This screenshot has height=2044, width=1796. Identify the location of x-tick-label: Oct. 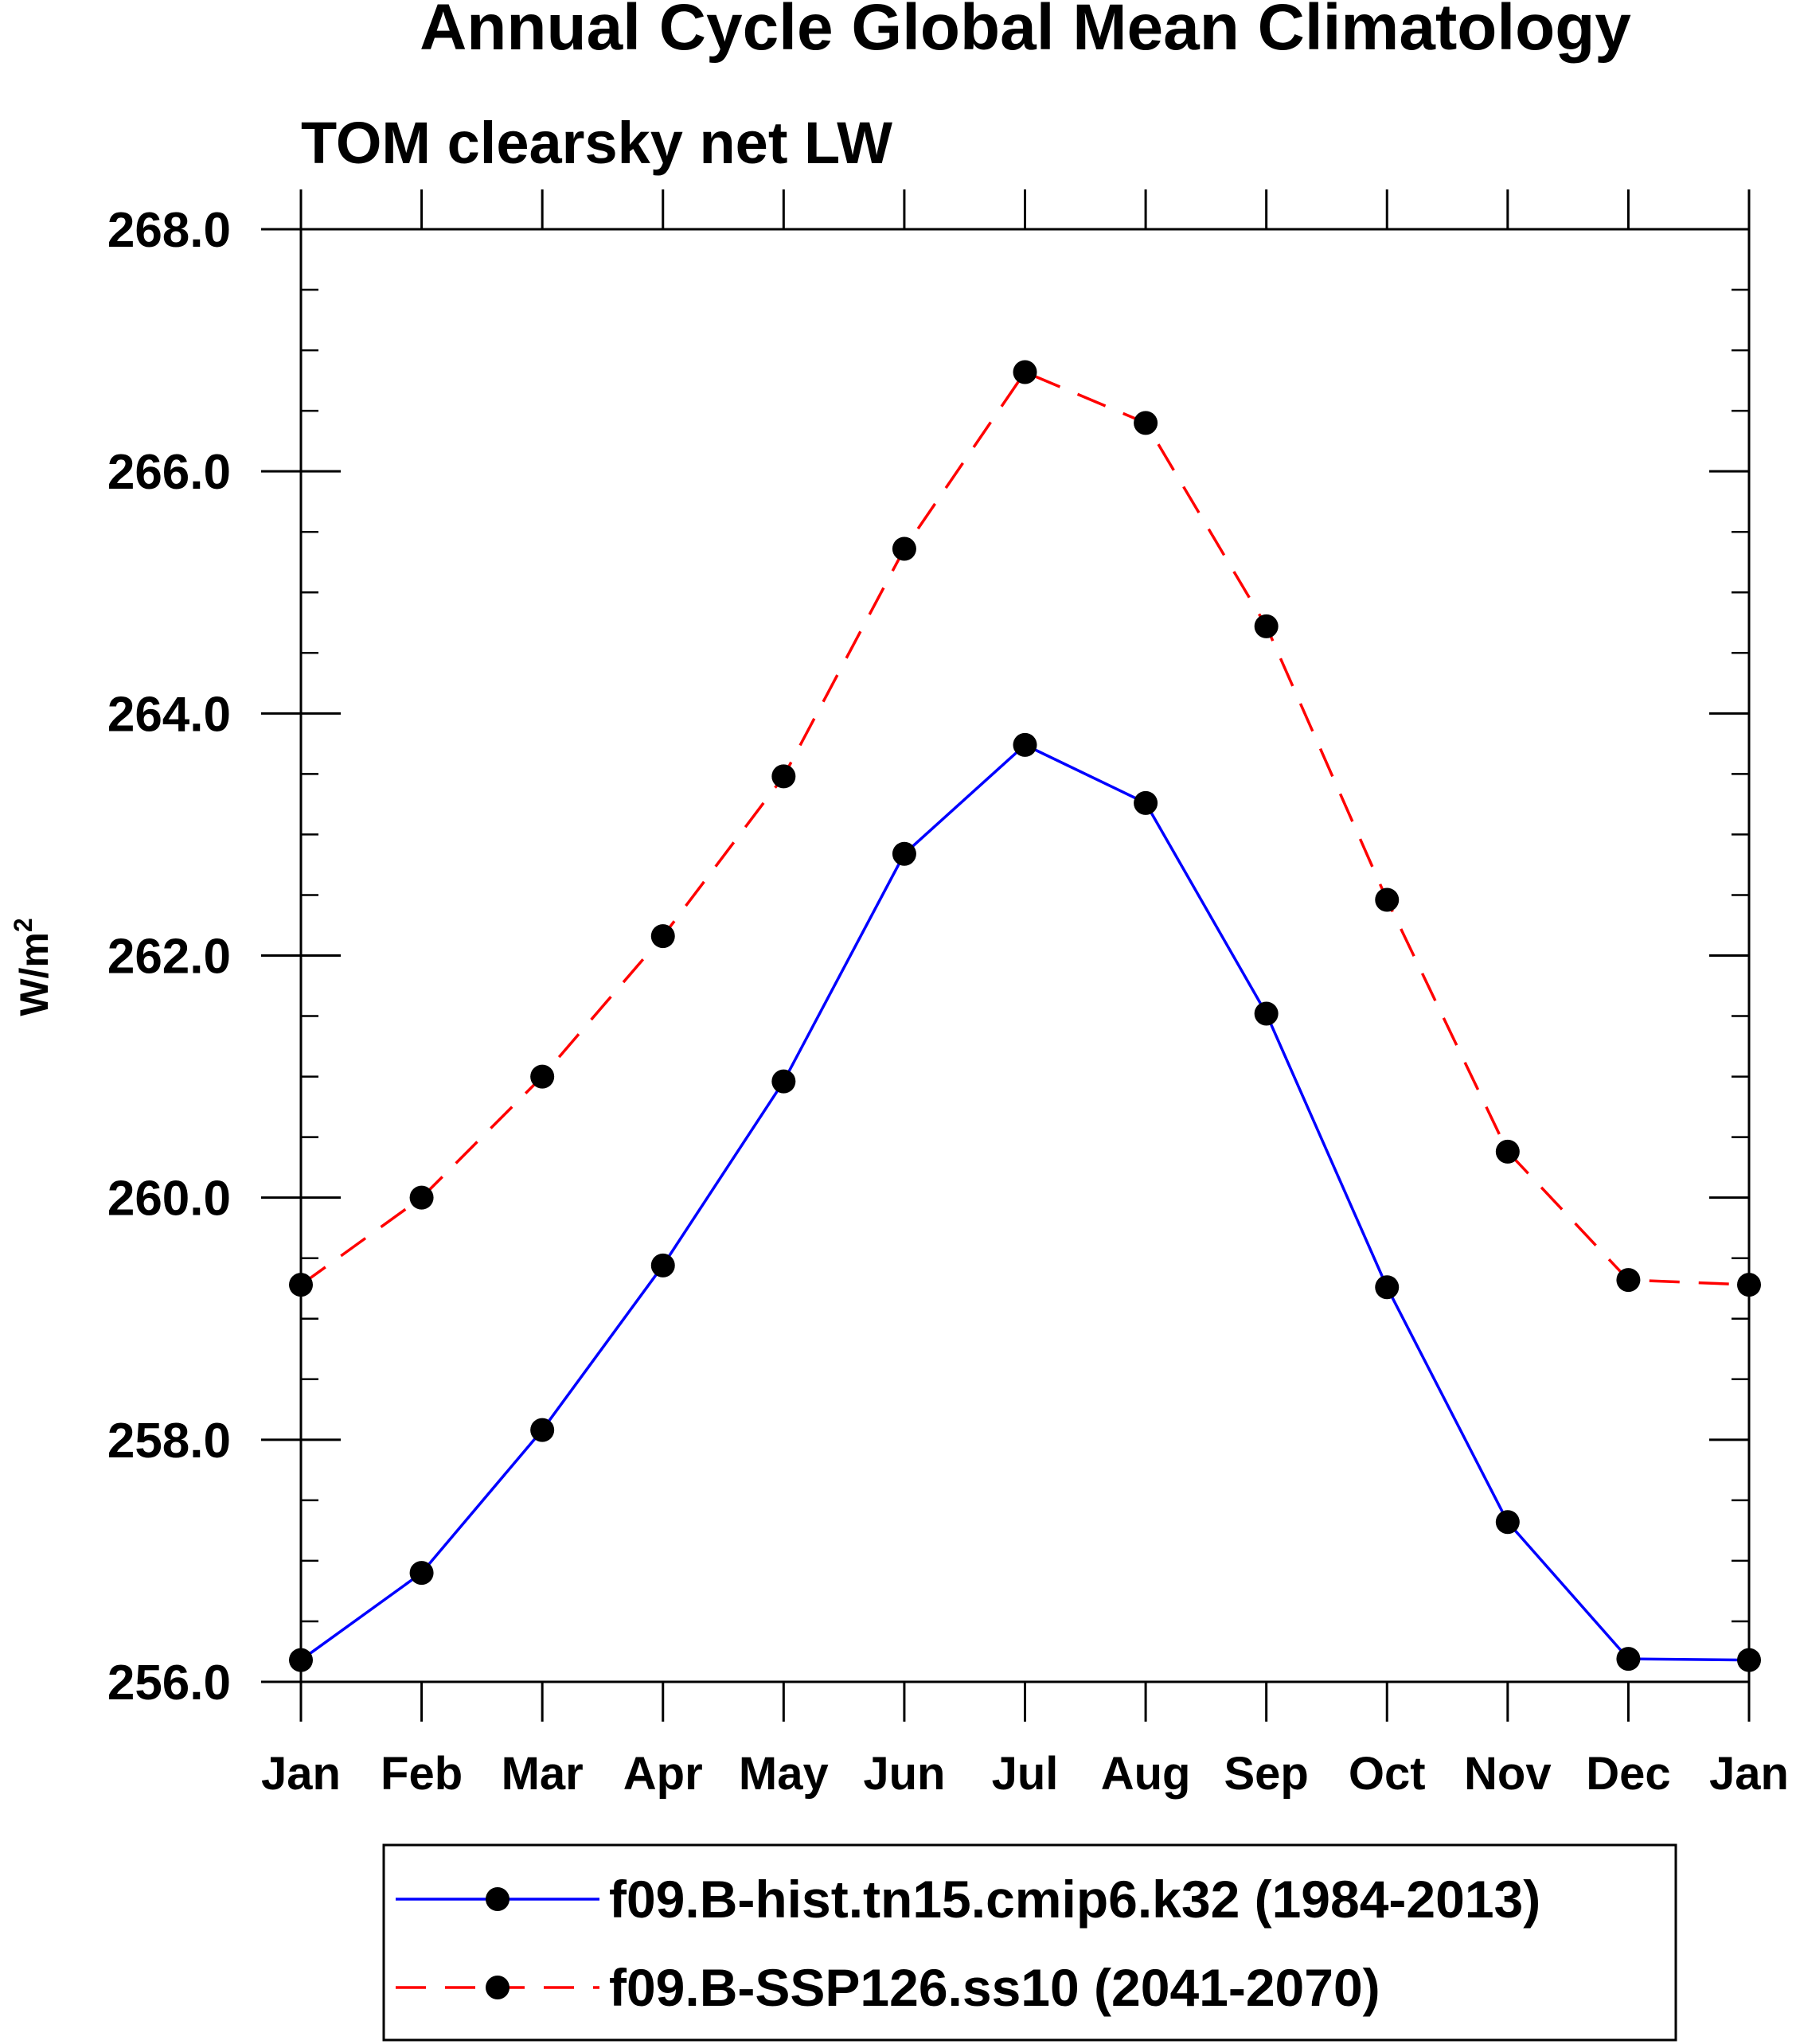
(1387, 1774).